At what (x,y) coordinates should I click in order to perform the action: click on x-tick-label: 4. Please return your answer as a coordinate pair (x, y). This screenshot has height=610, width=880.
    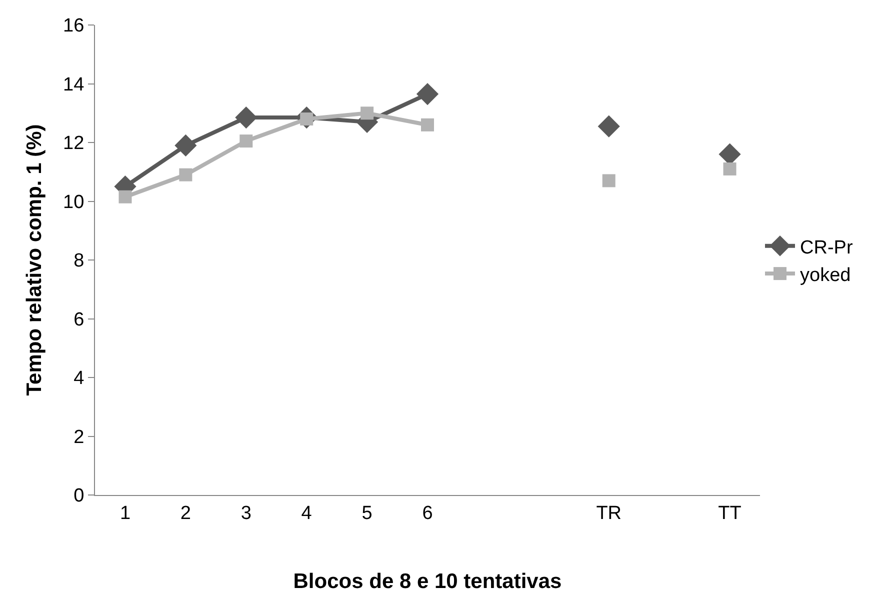
    Looking at the image, I should click on (306, 513).